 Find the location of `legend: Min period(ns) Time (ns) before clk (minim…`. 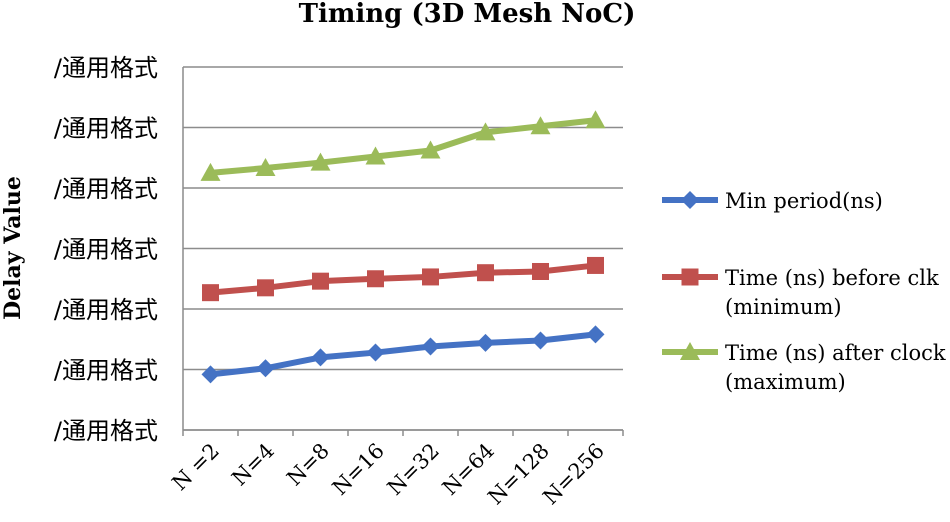

legend: Min period(ns) Time (ns) before clk (minim… is located at coordinates (804, 291).